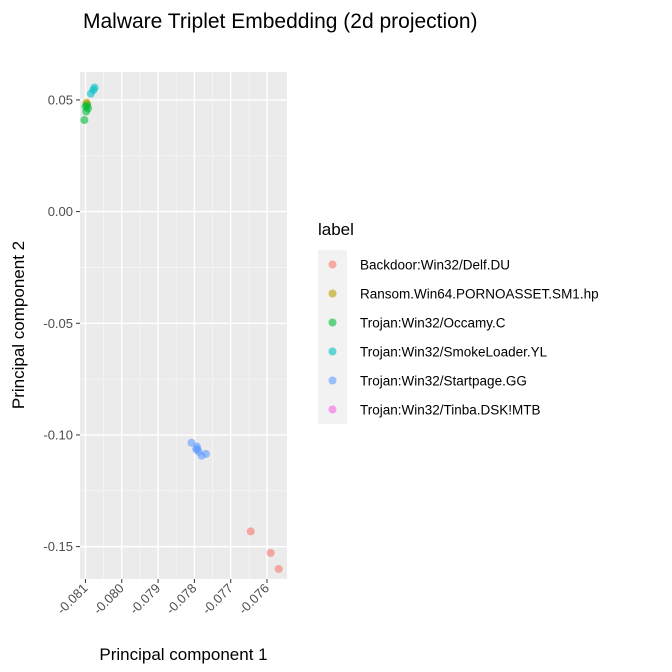  I want to click on legend-title: label, so click(336, 229).